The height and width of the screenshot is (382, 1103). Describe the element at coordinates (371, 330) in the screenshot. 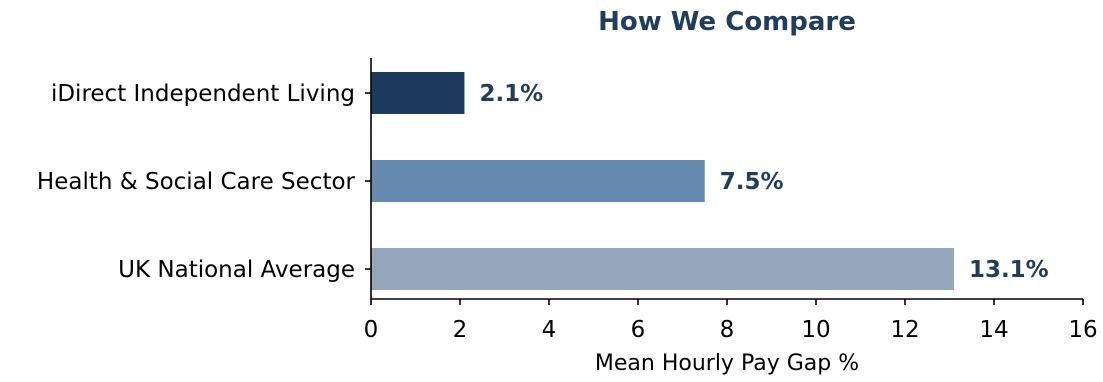

I see `x-tick-label-0: 0` at that location.